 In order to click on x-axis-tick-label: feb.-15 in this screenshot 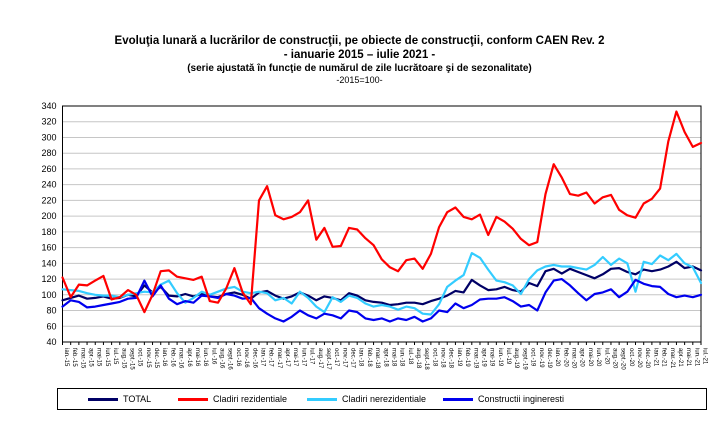, I will do `click(74, 357)`.